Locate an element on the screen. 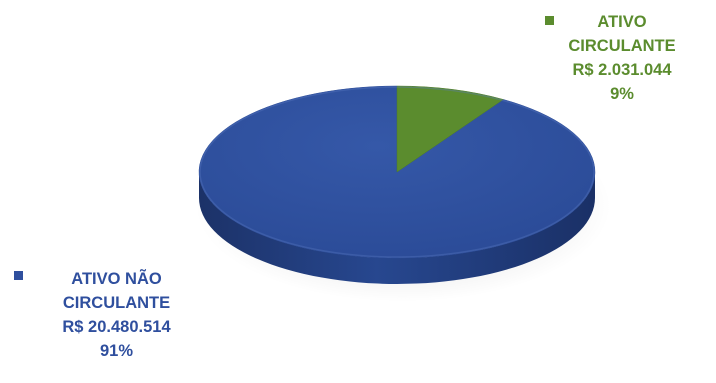 This screenshot has height=383, width=716. pie-slice-ativo-circulante is located at coordinates (450, 129).